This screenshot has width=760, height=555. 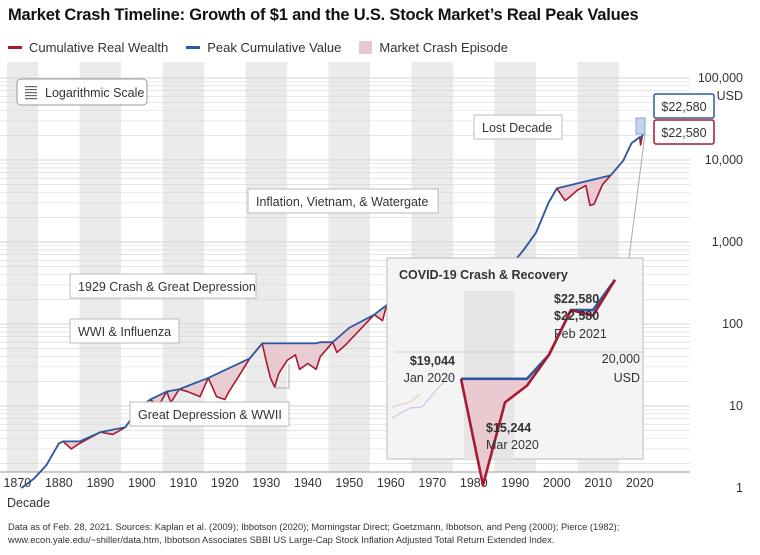 I want to click on cum-value-text: $22,580, so click(x=683, y=133).